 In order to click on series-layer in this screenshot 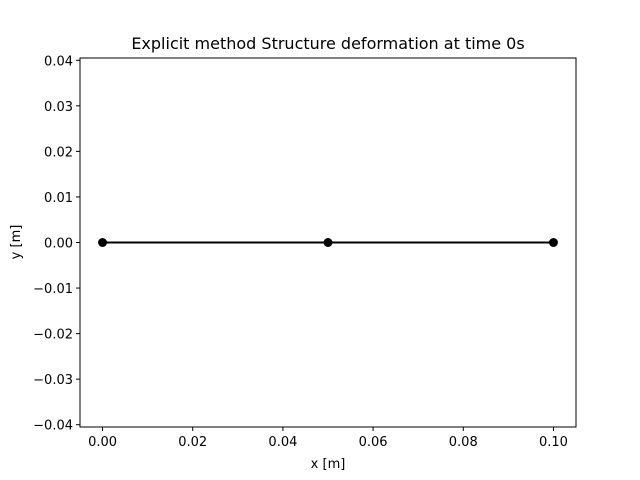, I will do `click(328, 242)`.